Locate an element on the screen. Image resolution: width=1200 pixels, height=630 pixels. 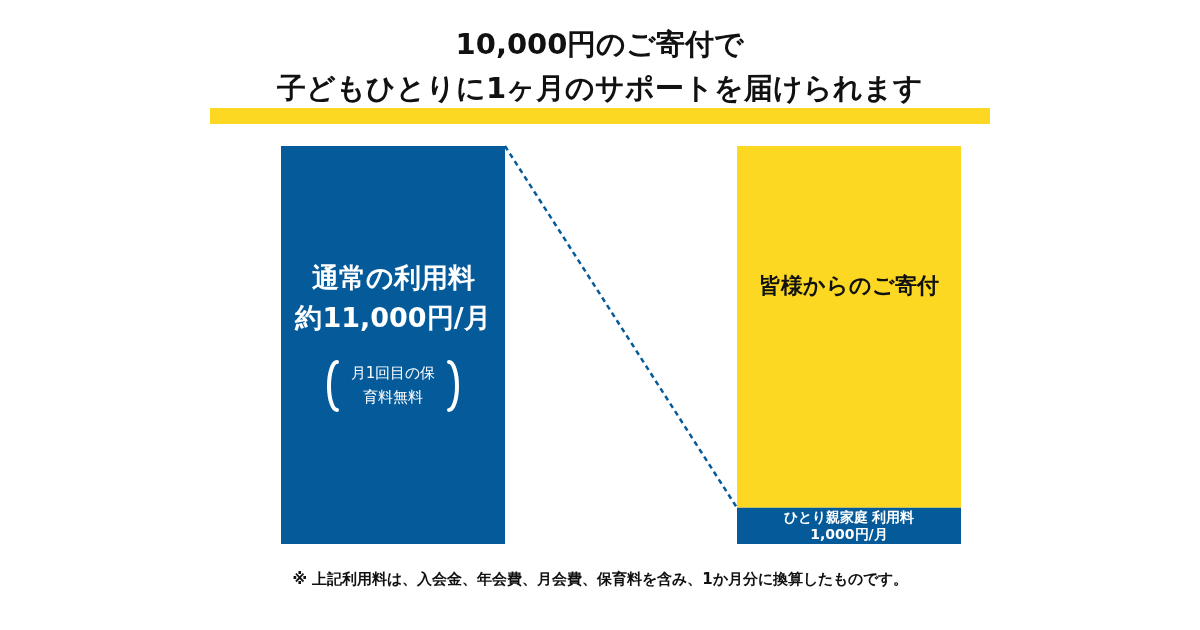
series-label: 皆様からのご寄付 is located at coordinates (849, 285).